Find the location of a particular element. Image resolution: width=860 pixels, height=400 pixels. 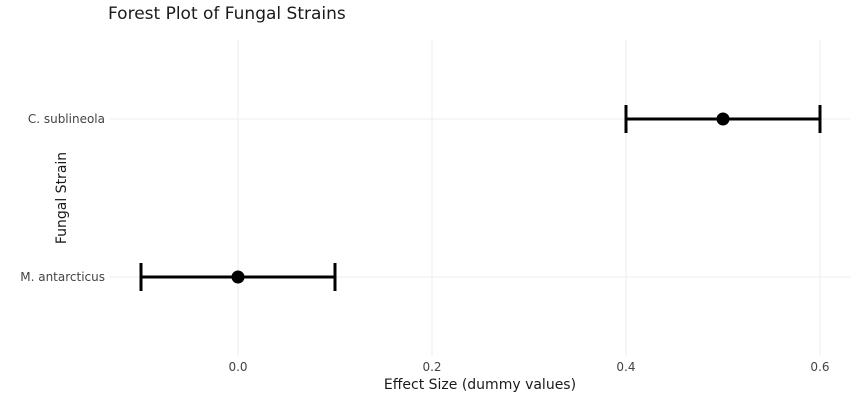

x-tick-label: 0.2 is located at coordinates (432, 367).